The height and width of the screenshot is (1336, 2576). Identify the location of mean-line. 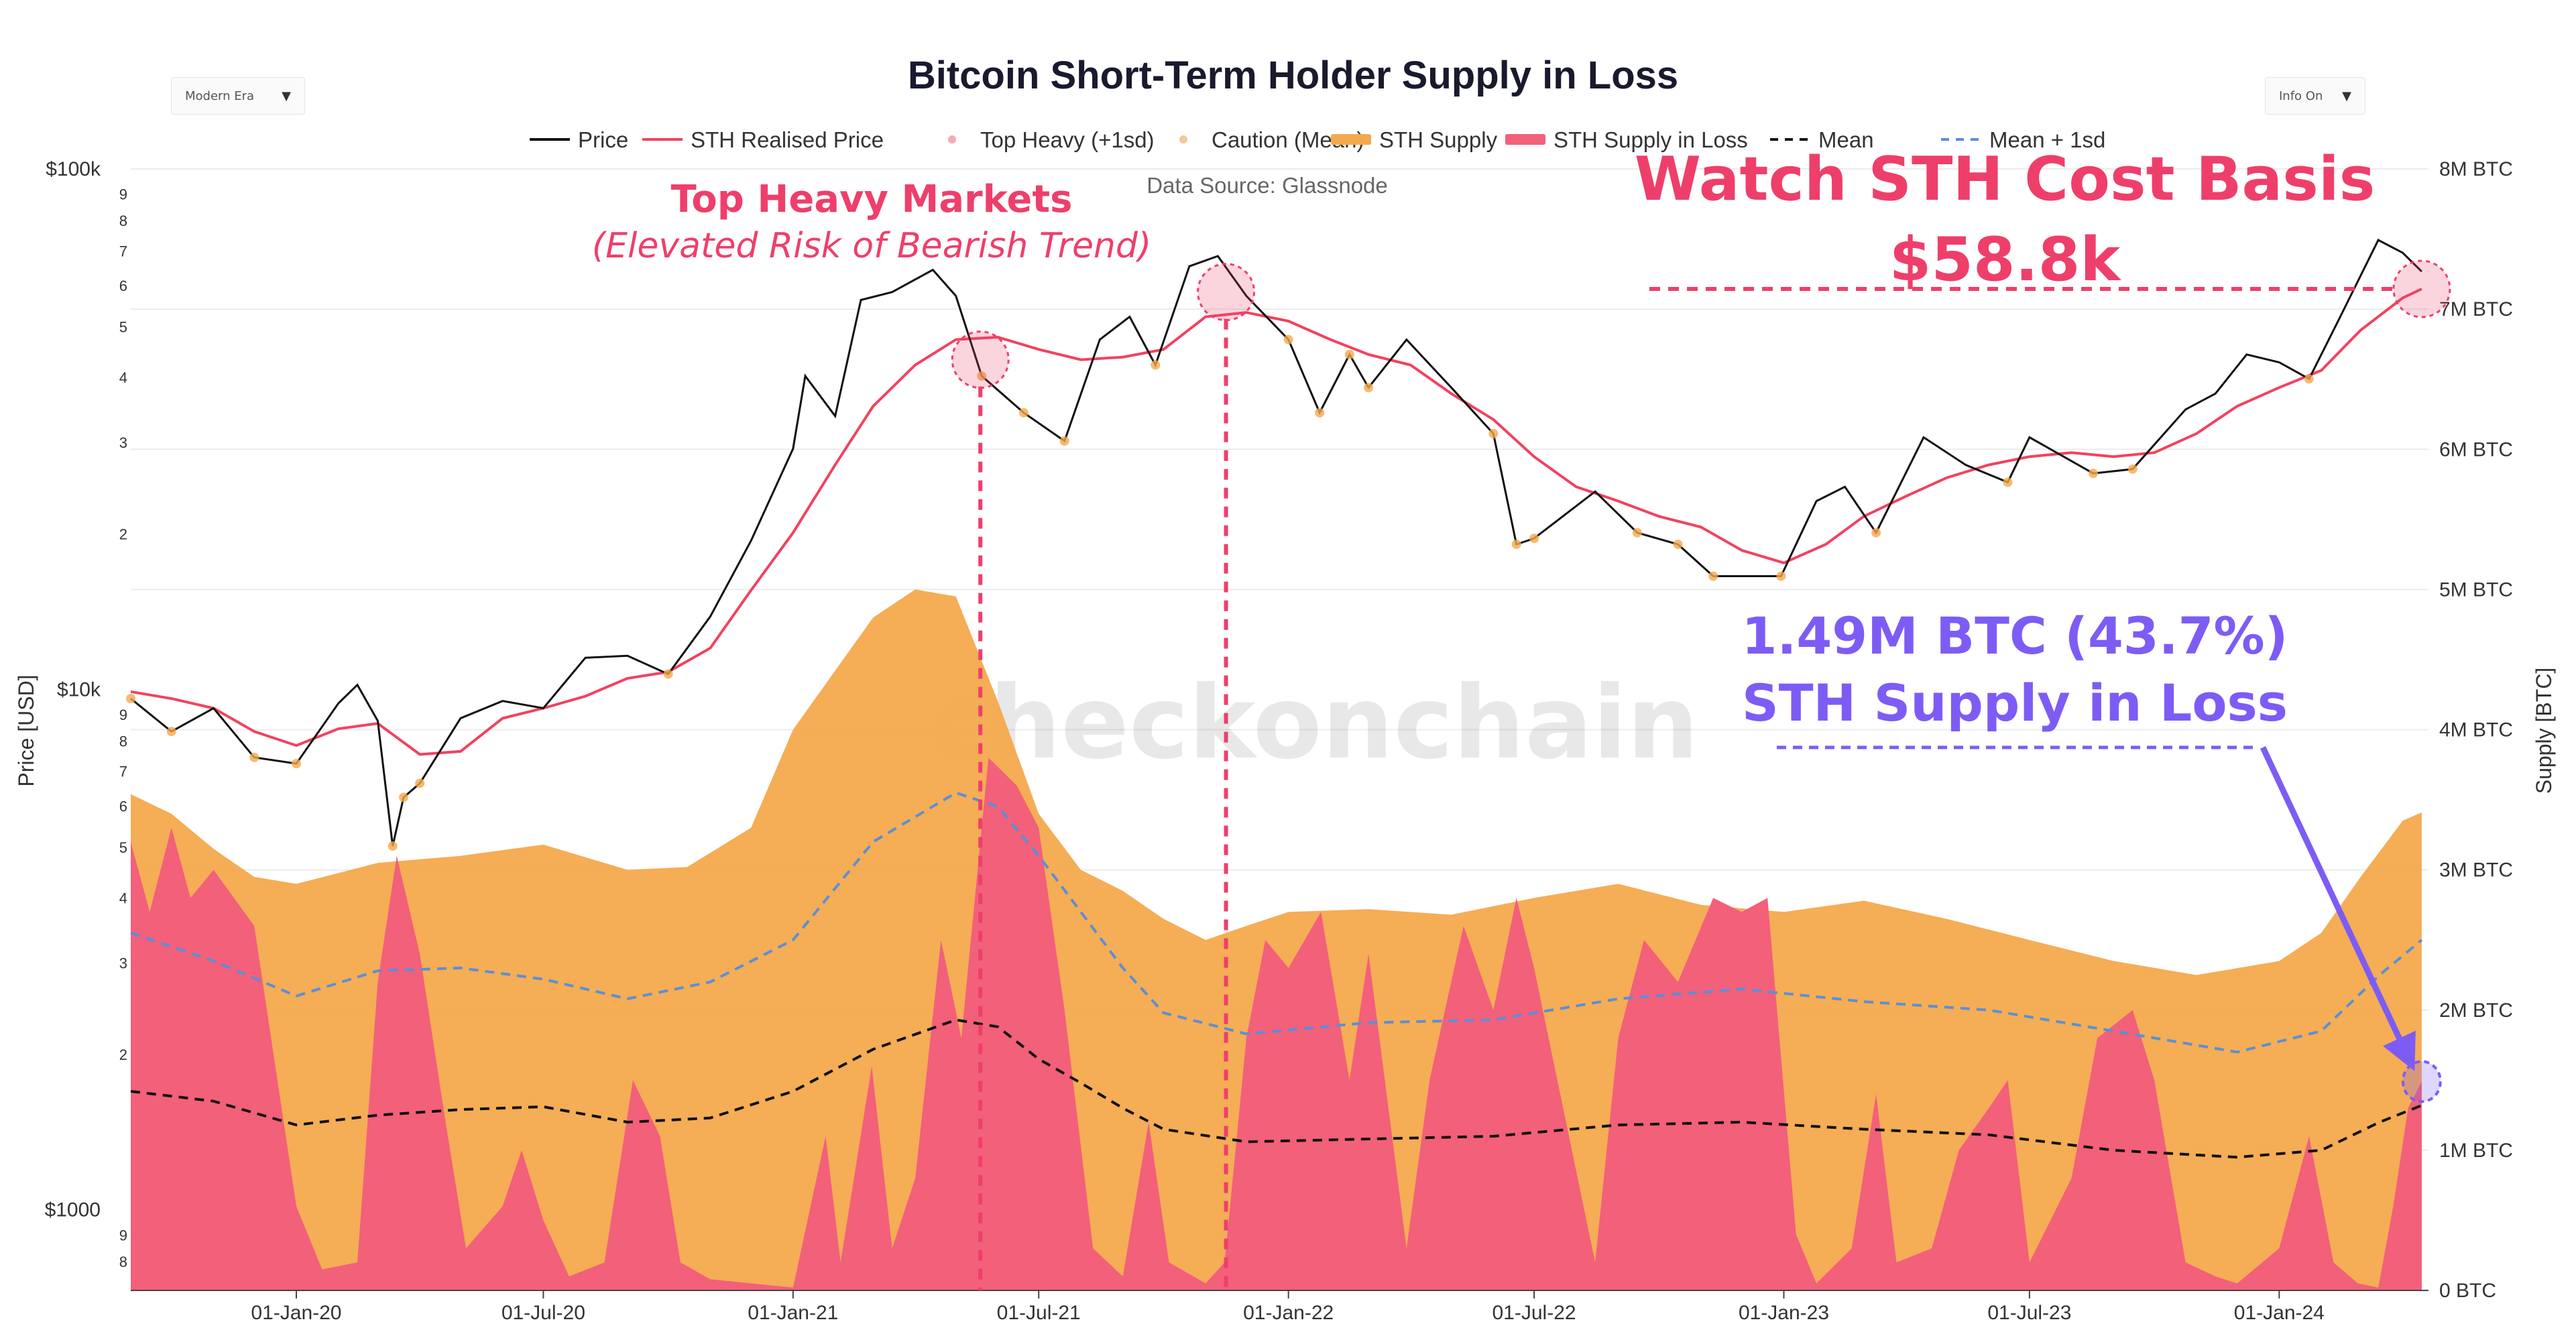
(1276, 1088).